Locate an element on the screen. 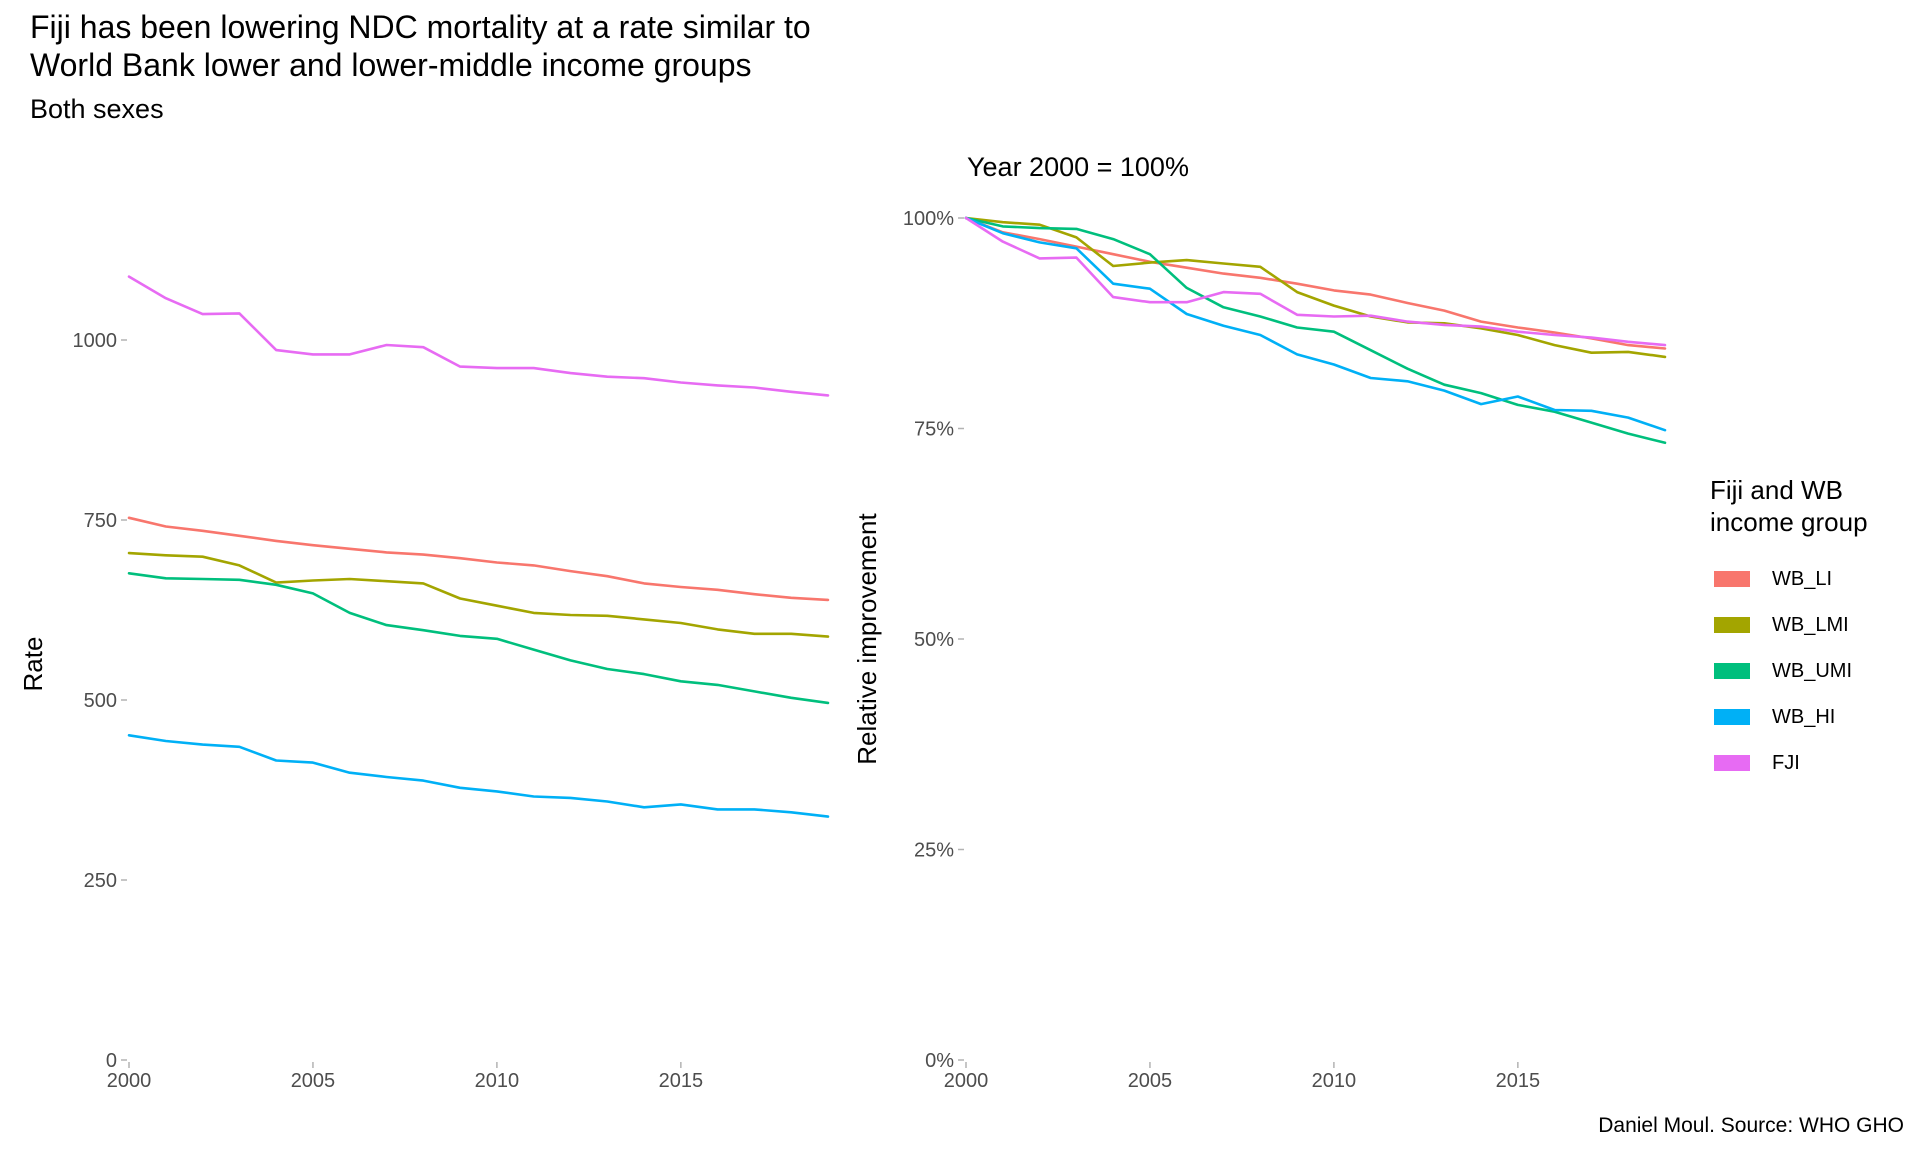 Image resolution: width=1920 pixels, height=1152 pixels. legend-key-wb-lmi is located at coordinates (1732, 625).